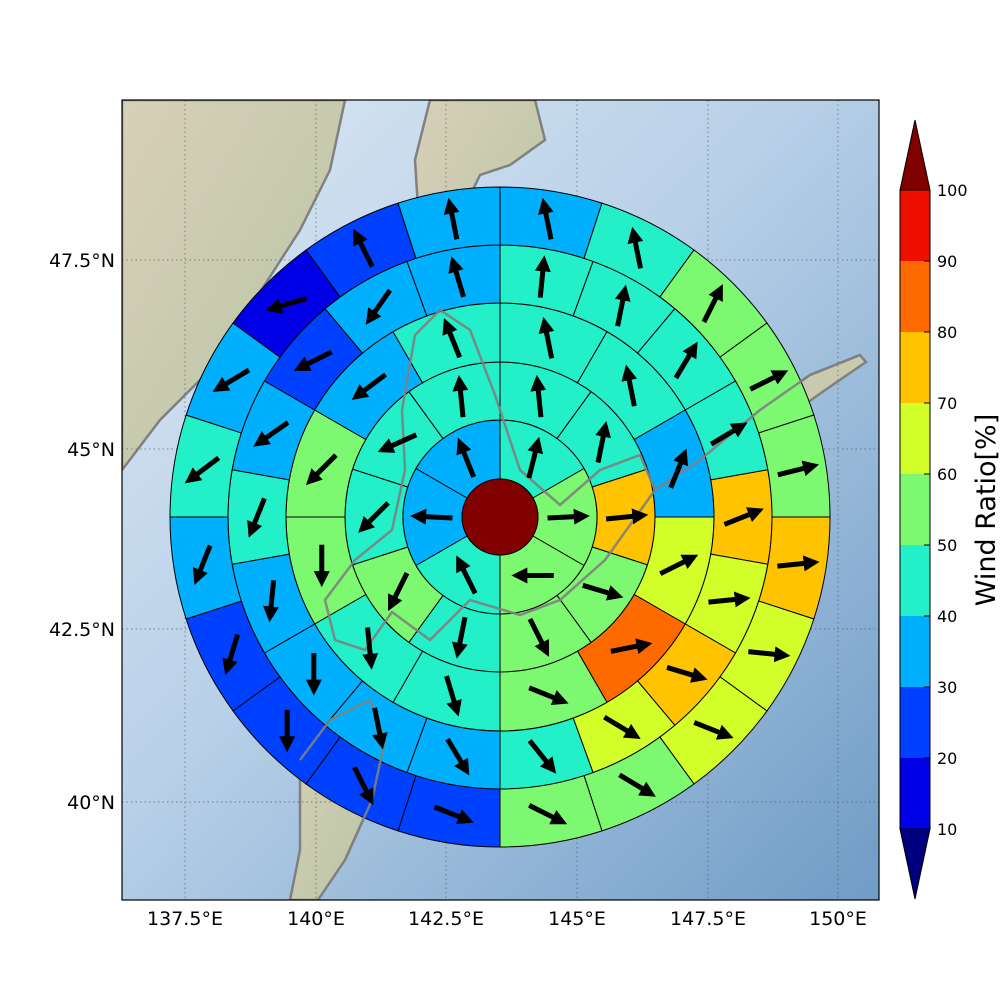  What do you see at coordinates (82, 532) in the screenshot?
I see `lat-tick-labels: 47.5°N 45°N 42.5°N 40°N` at bounding box center [82, 532].